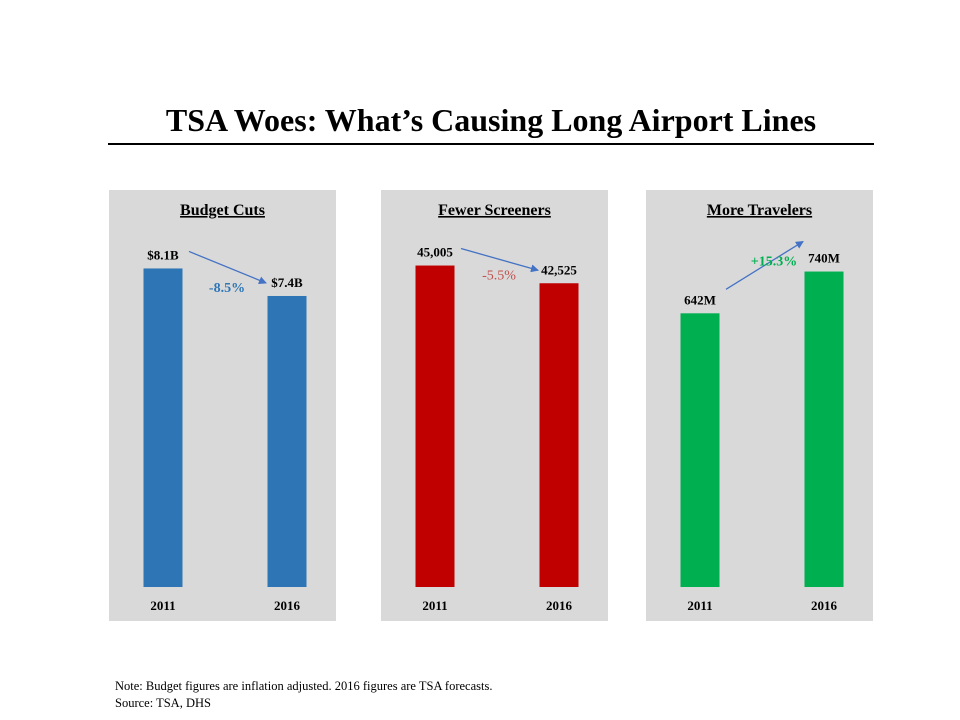  Describe the element at coordinates (163, 703) in the screenshot. I see `source-text: Source: TSA, DHS` at that location.